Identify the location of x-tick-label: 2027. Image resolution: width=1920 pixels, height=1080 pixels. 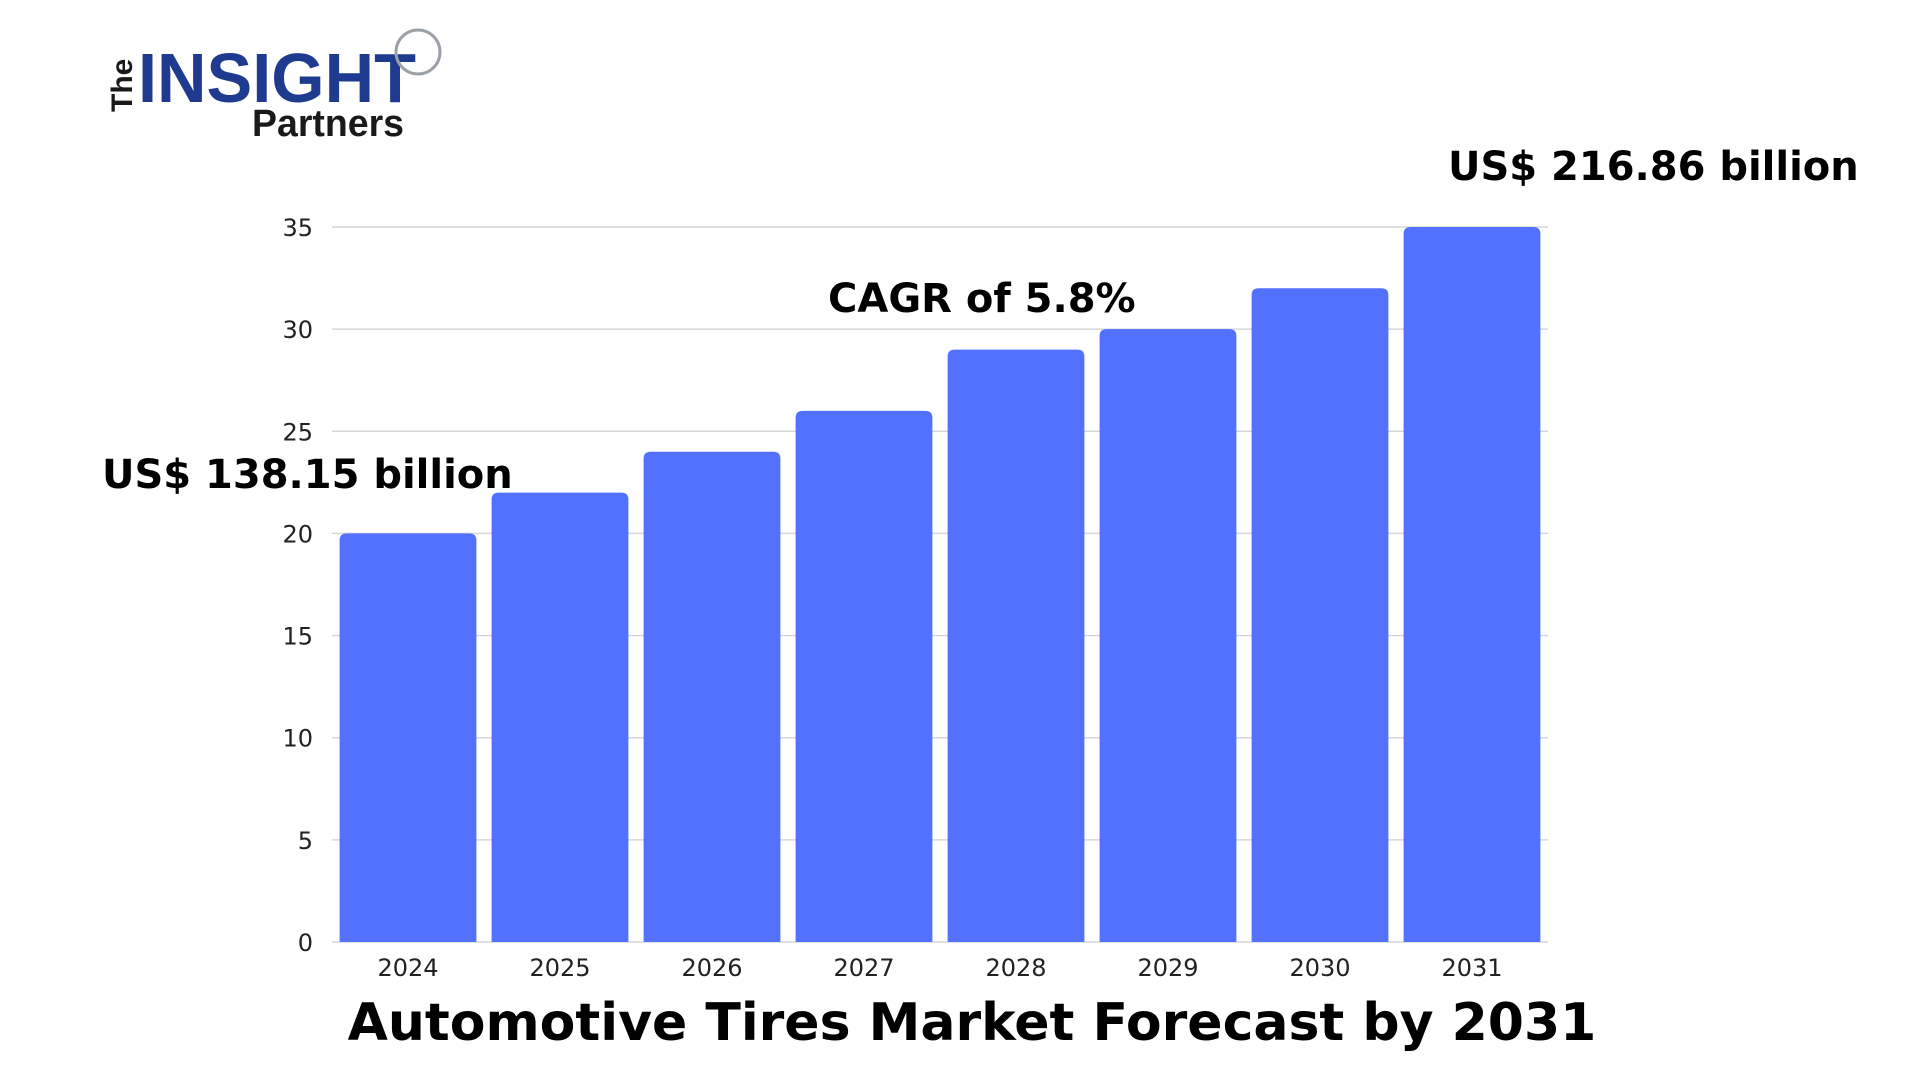
(863, 968).